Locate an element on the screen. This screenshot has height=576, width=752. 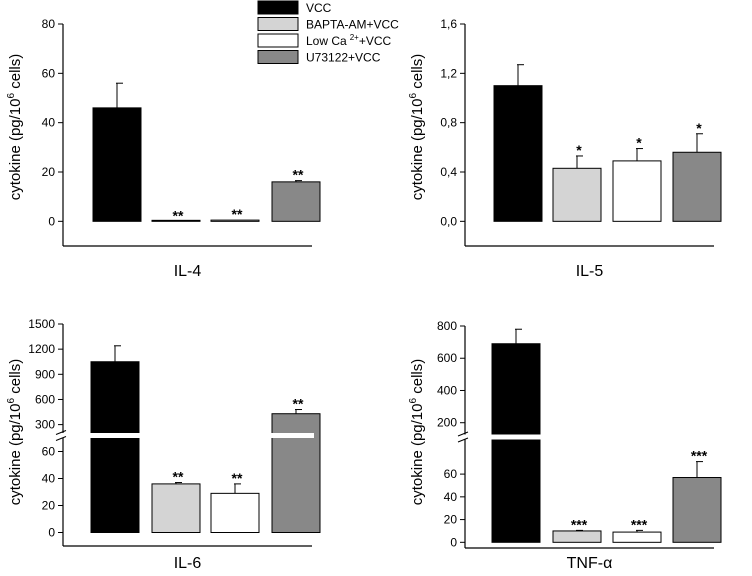
legend-label: U73122+VCC is located at coordinates (343, 58).